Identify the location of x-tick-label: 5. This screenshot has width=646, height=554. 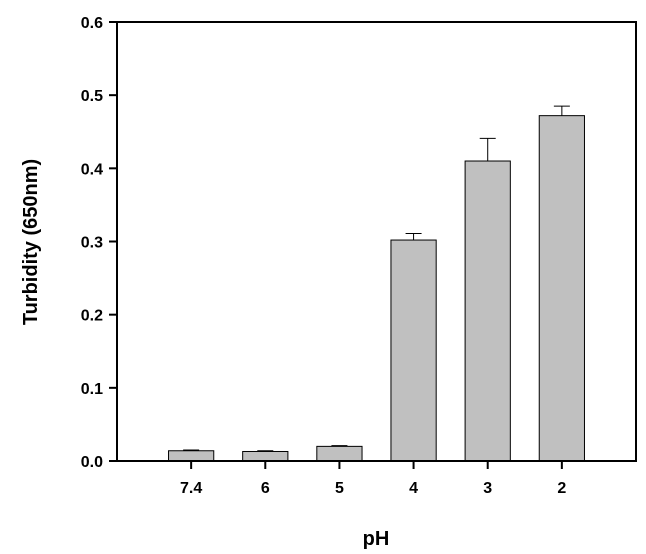
(339, 488).